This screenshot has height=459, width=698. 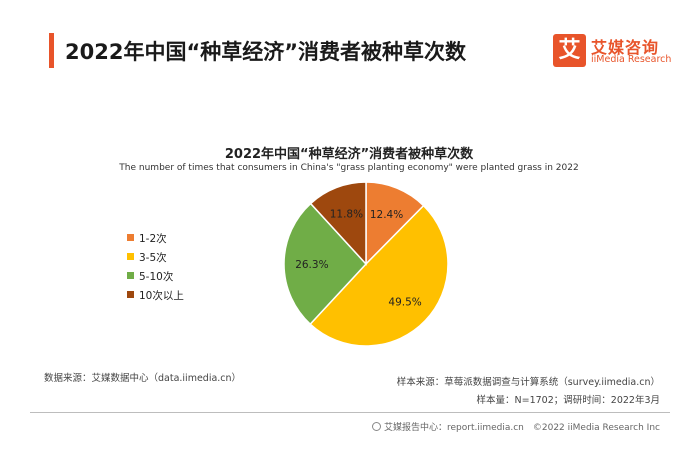 What do you see at coordinates (631, 59) in the screenshot?
I see `logo-english-name: iiMedia Research` at bounding box center [631, 59].